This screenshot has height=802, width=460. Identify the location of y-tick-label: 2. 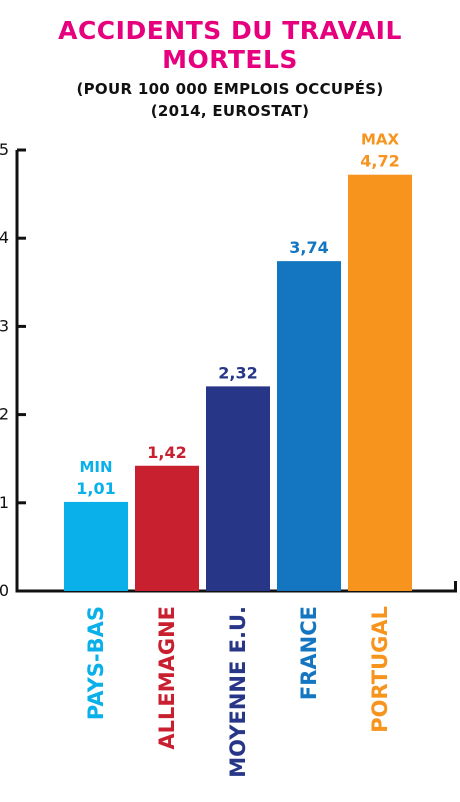
(4, 414).